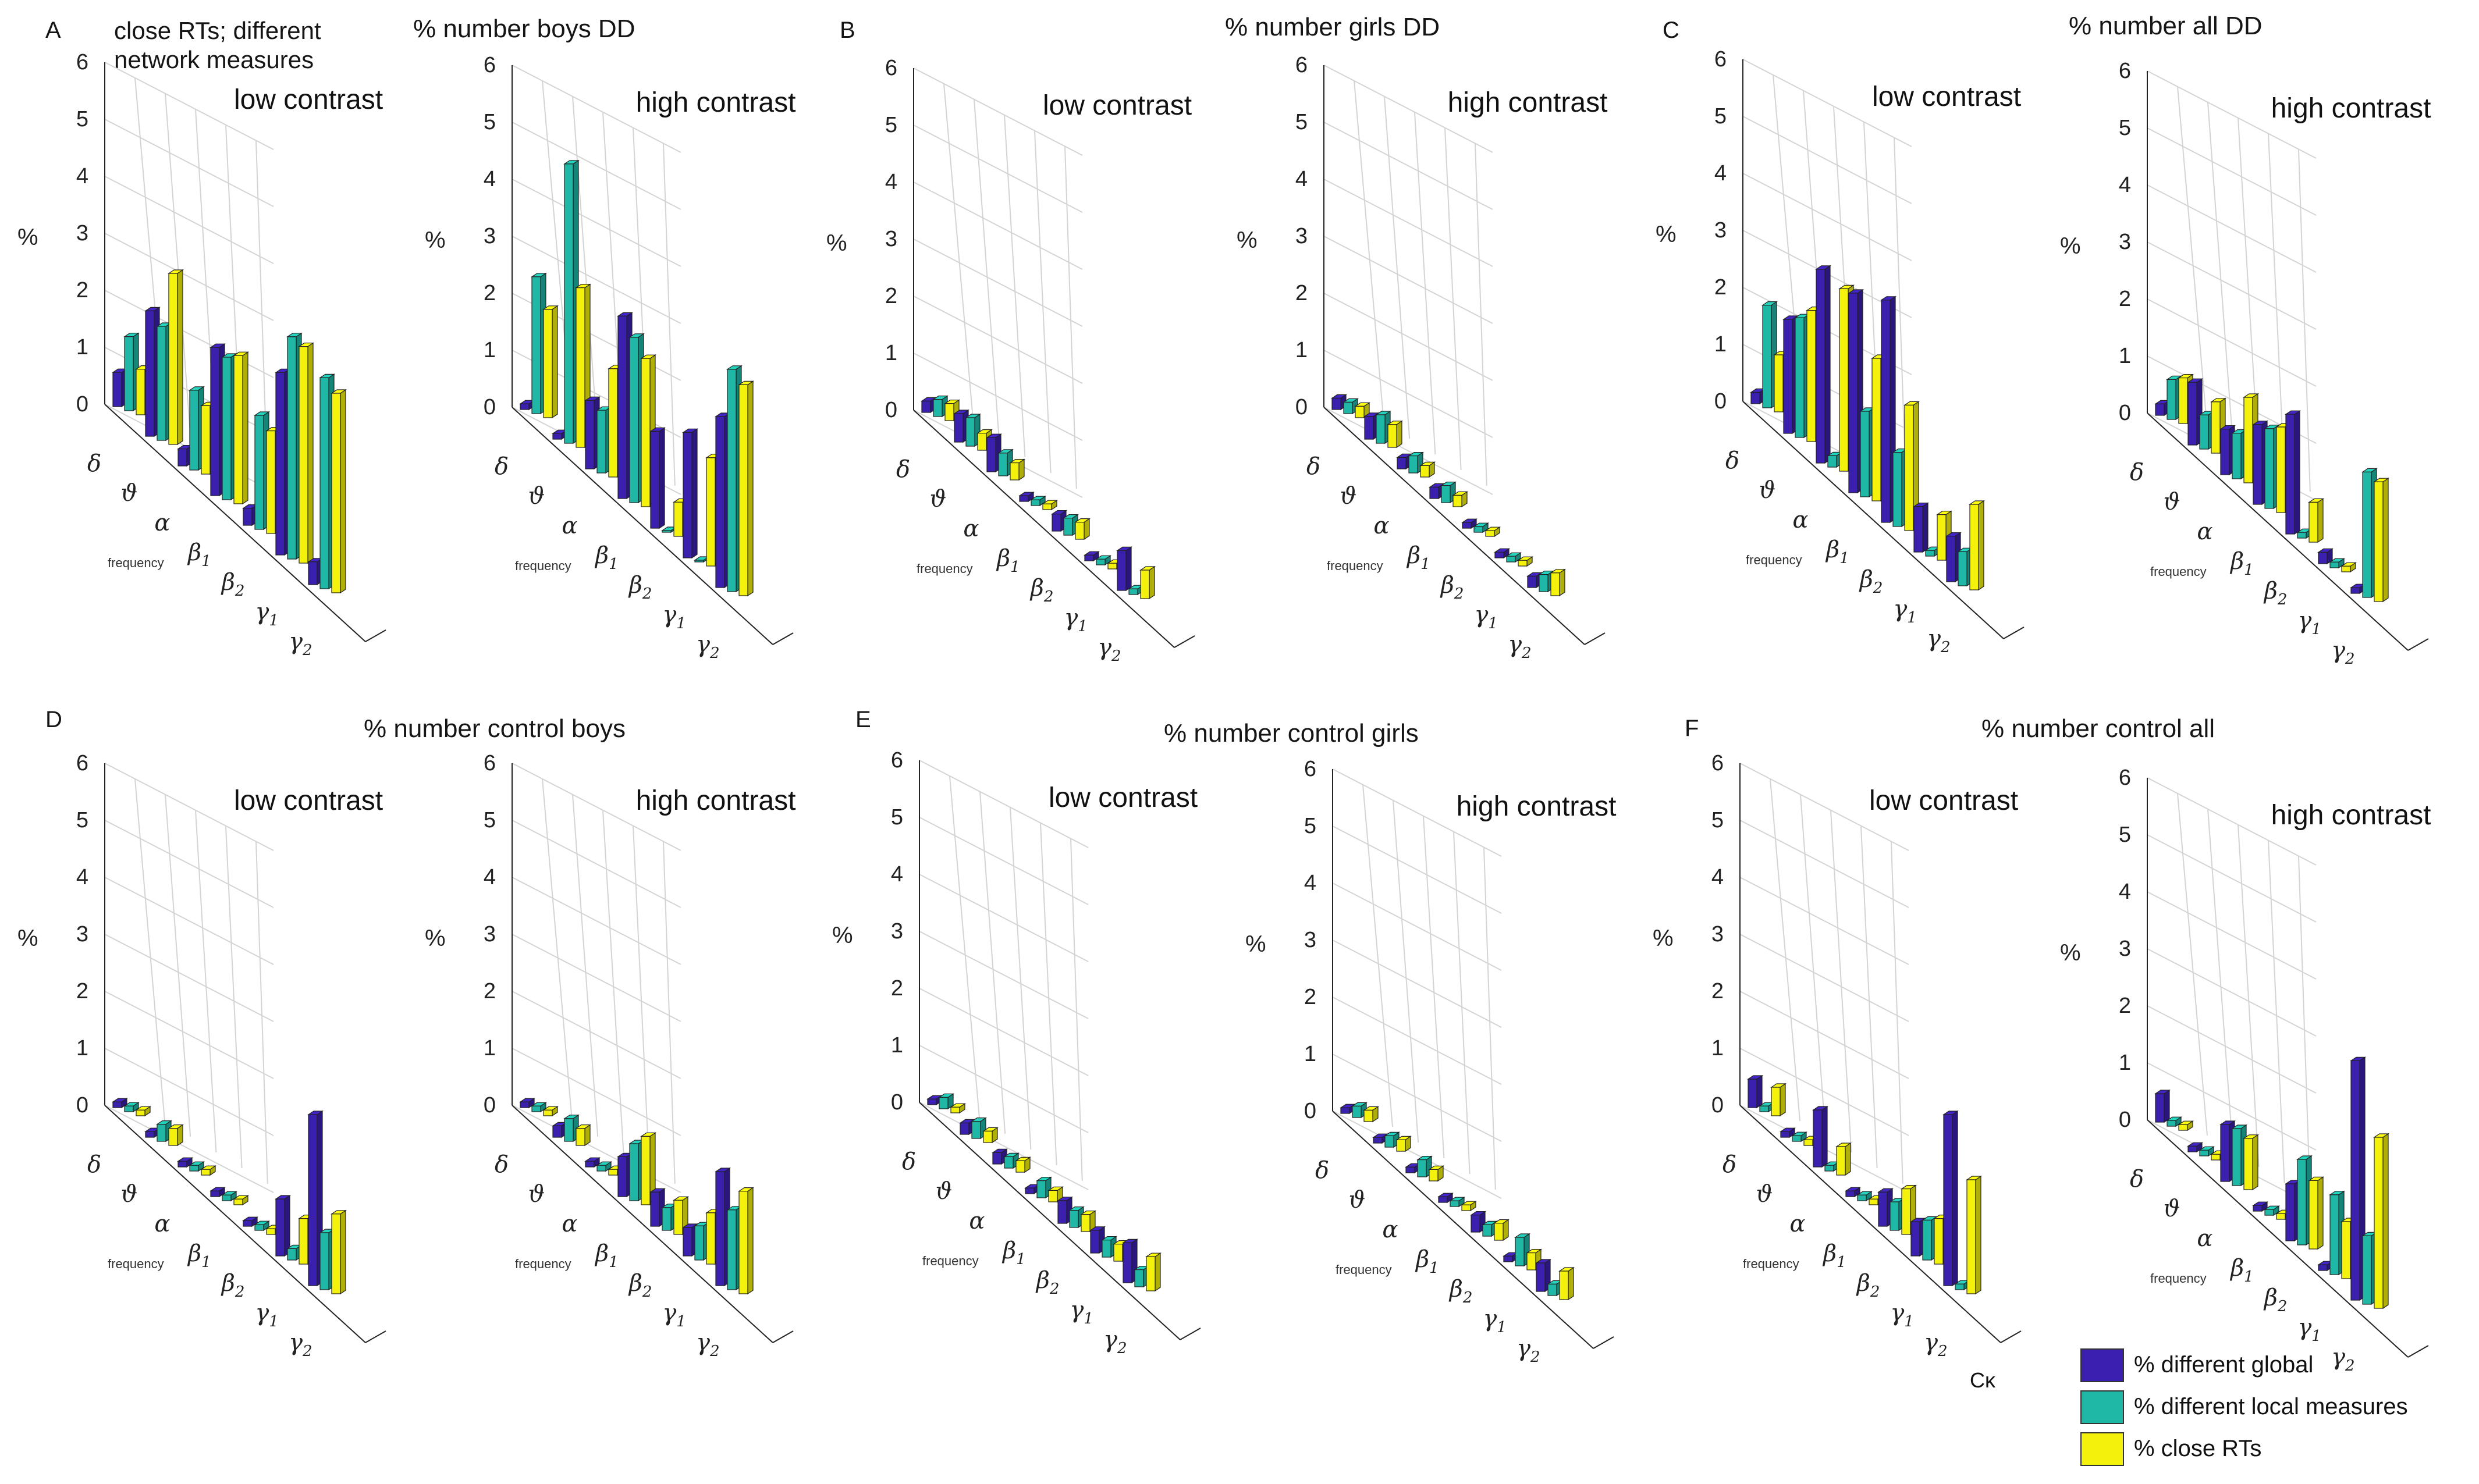 This screenshot has height=1484, width=2479. Describe the element at coordinates (136, 563) in the screenshot. I see `x-axis-label: frequency` at that location.